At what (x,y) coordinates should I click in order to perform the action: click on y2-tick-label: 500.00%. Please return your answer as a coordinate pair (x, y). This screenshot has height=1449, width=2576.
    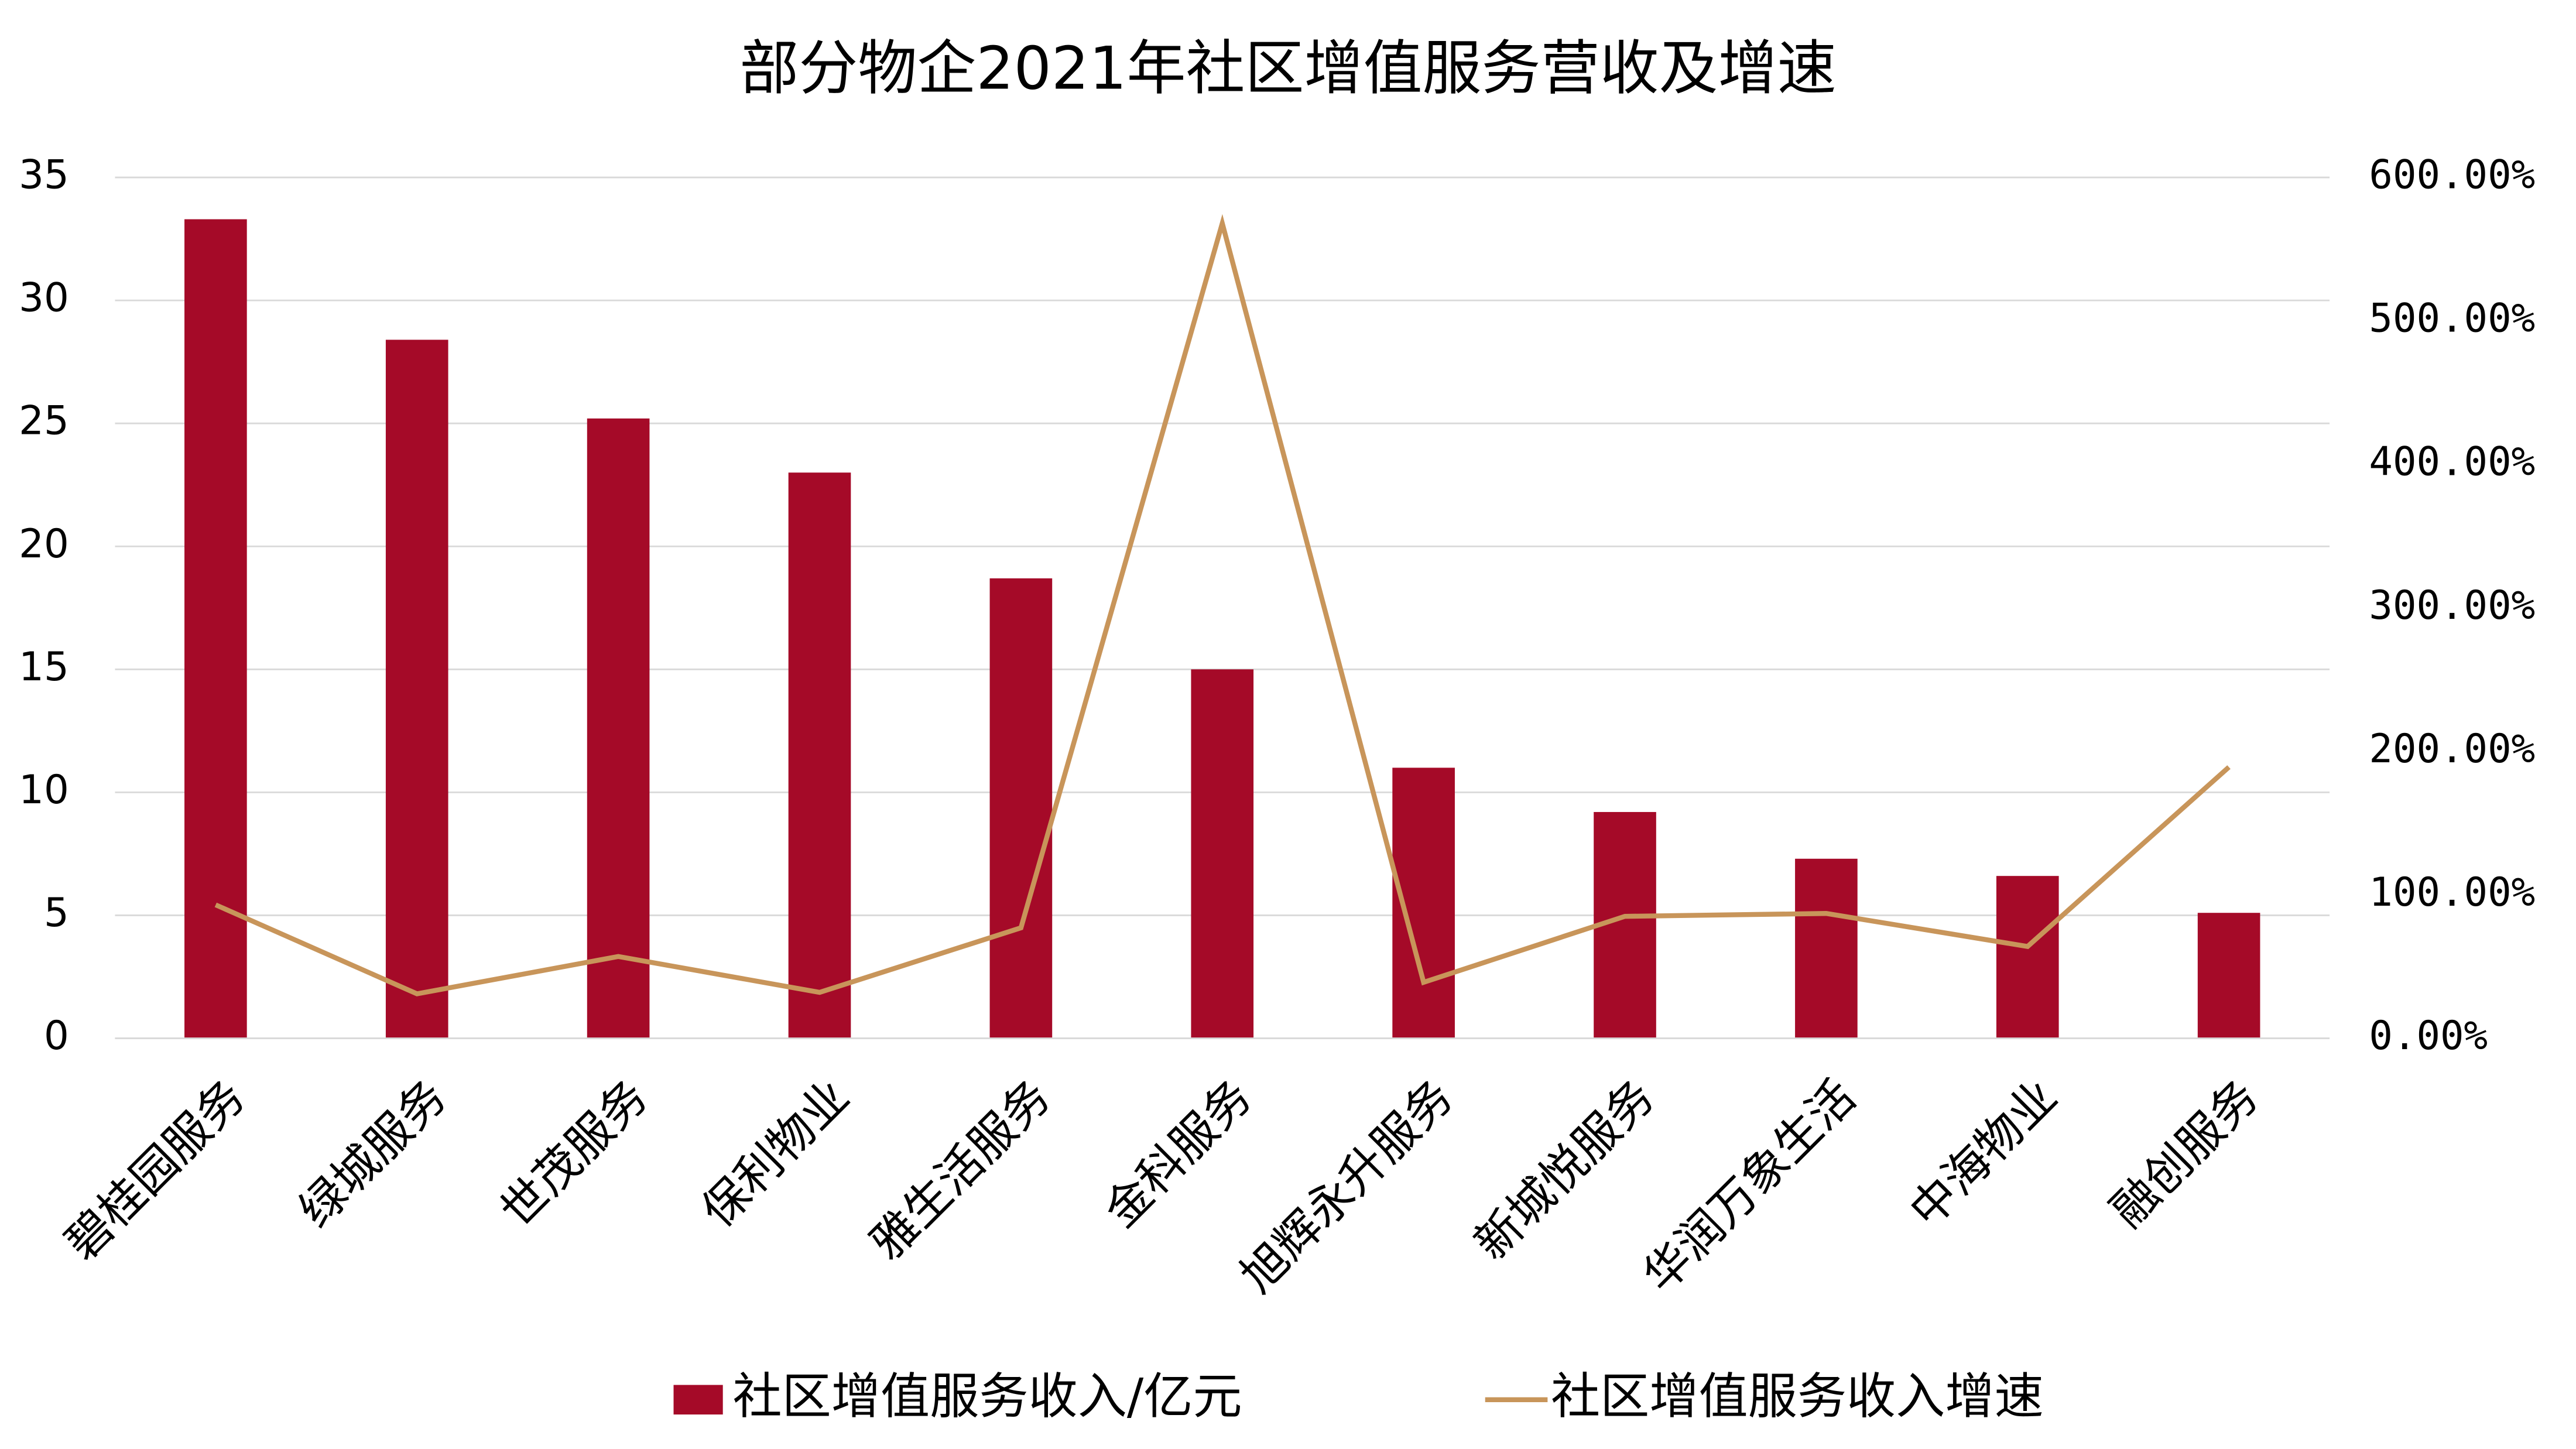
    Looking at the image, I should click on (2452, 318).